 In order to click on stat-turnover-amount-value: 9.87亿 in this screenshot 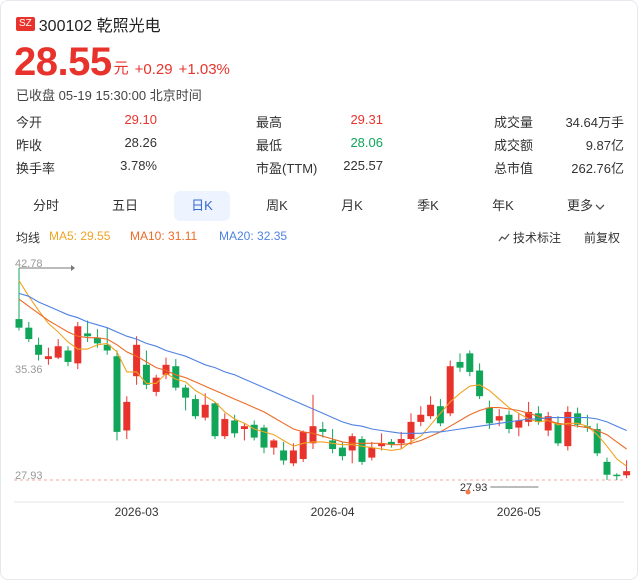, I will do `click(604, 145)`.